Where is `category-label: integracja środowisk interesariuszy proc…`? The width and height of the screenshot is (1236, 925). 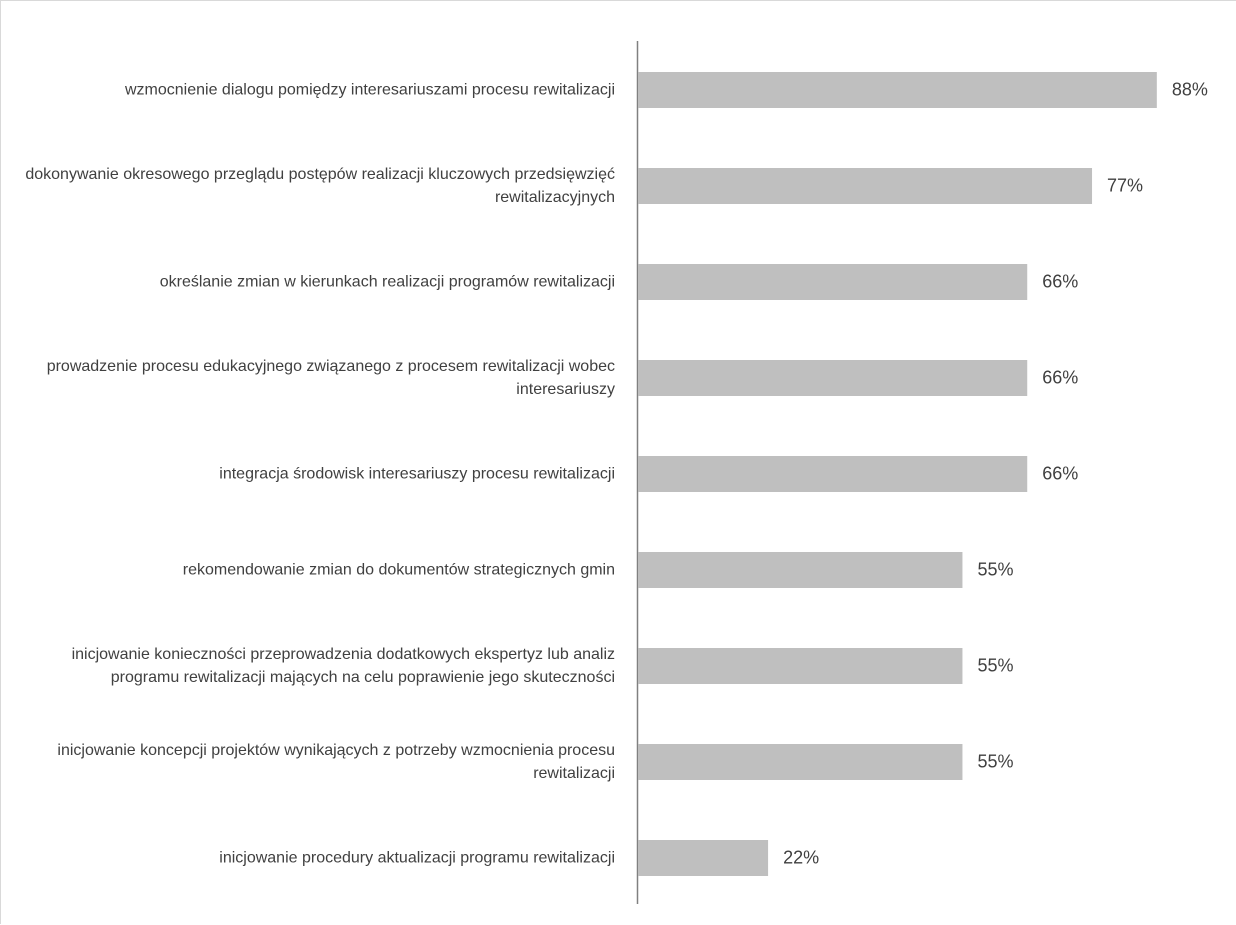 category-label: integracja środowisk interesariuszy proc… is located at coordinates (417, 474).